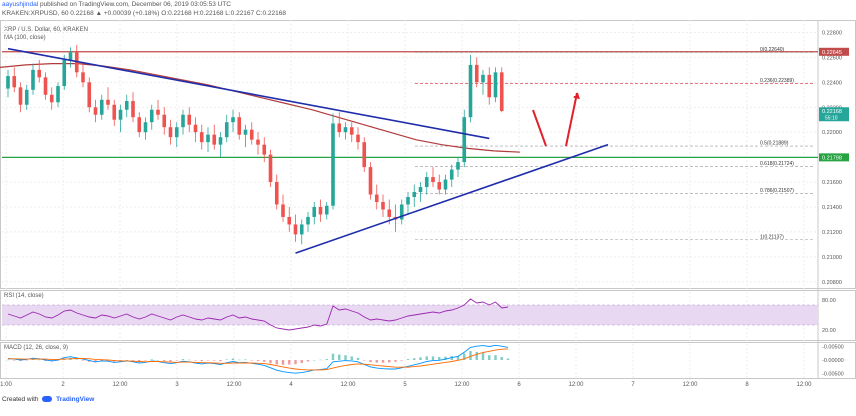 This screenshot has height=416, width=856. I want to click on price-tick-label: 0.22600, so click(832, 58).